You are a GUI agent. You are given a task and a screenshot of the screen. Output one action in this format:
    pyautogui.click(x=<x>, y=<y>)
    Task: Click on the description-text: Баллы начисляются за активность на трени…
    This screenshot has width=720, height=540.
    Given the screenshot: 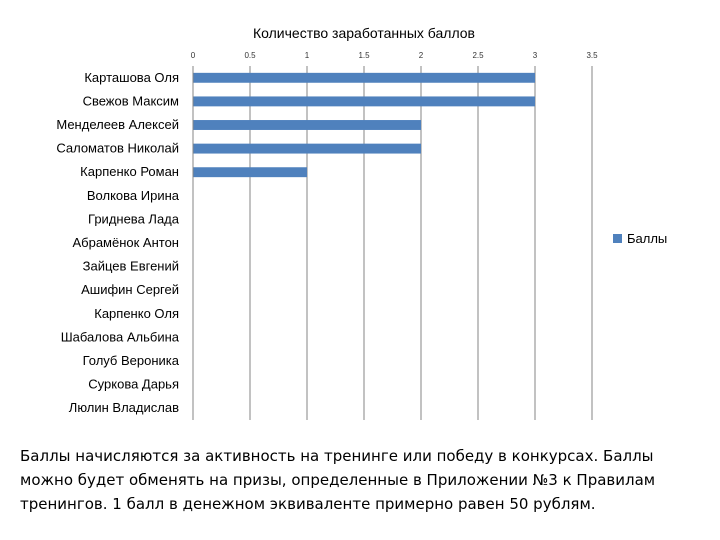 What is the action you would take?
    pyautogui.click(x=370, y=480)
    